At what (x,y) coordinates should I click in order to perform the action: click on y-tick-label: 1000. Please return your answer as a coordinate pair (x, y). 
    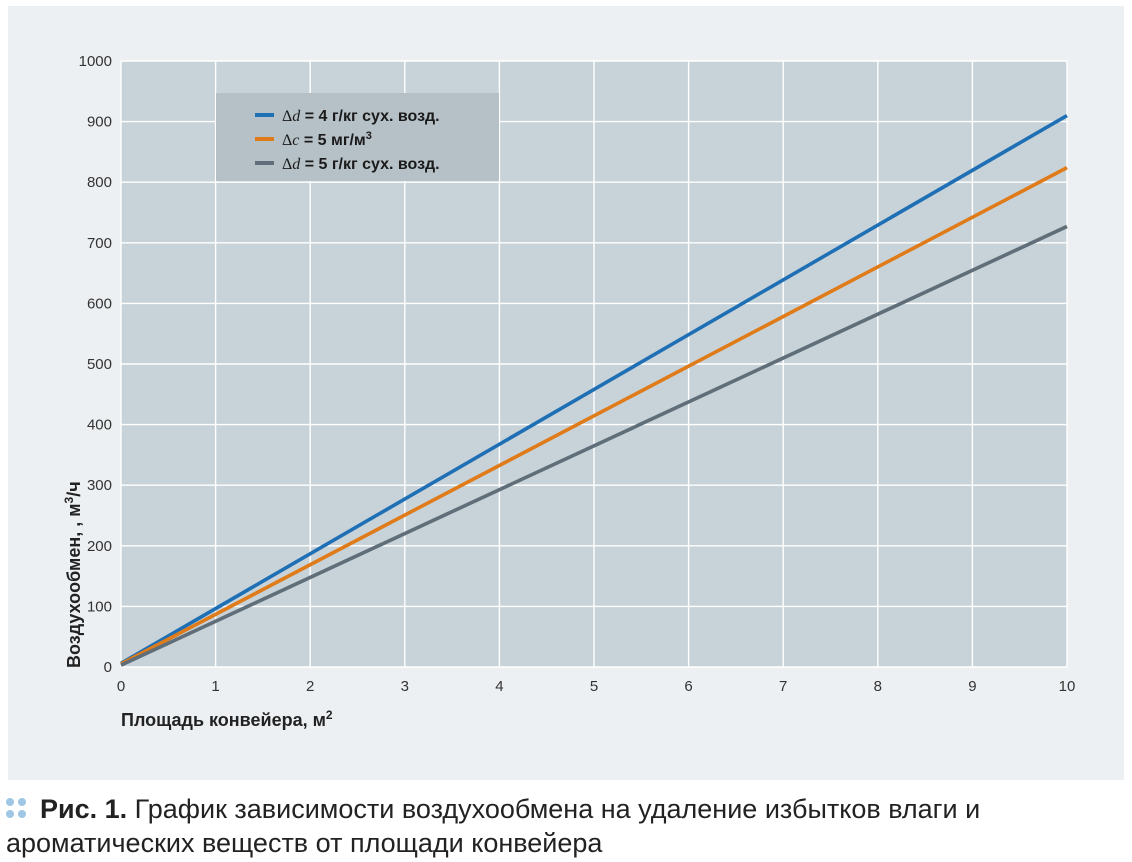
    Looking at the image, I should click on (95, 61).